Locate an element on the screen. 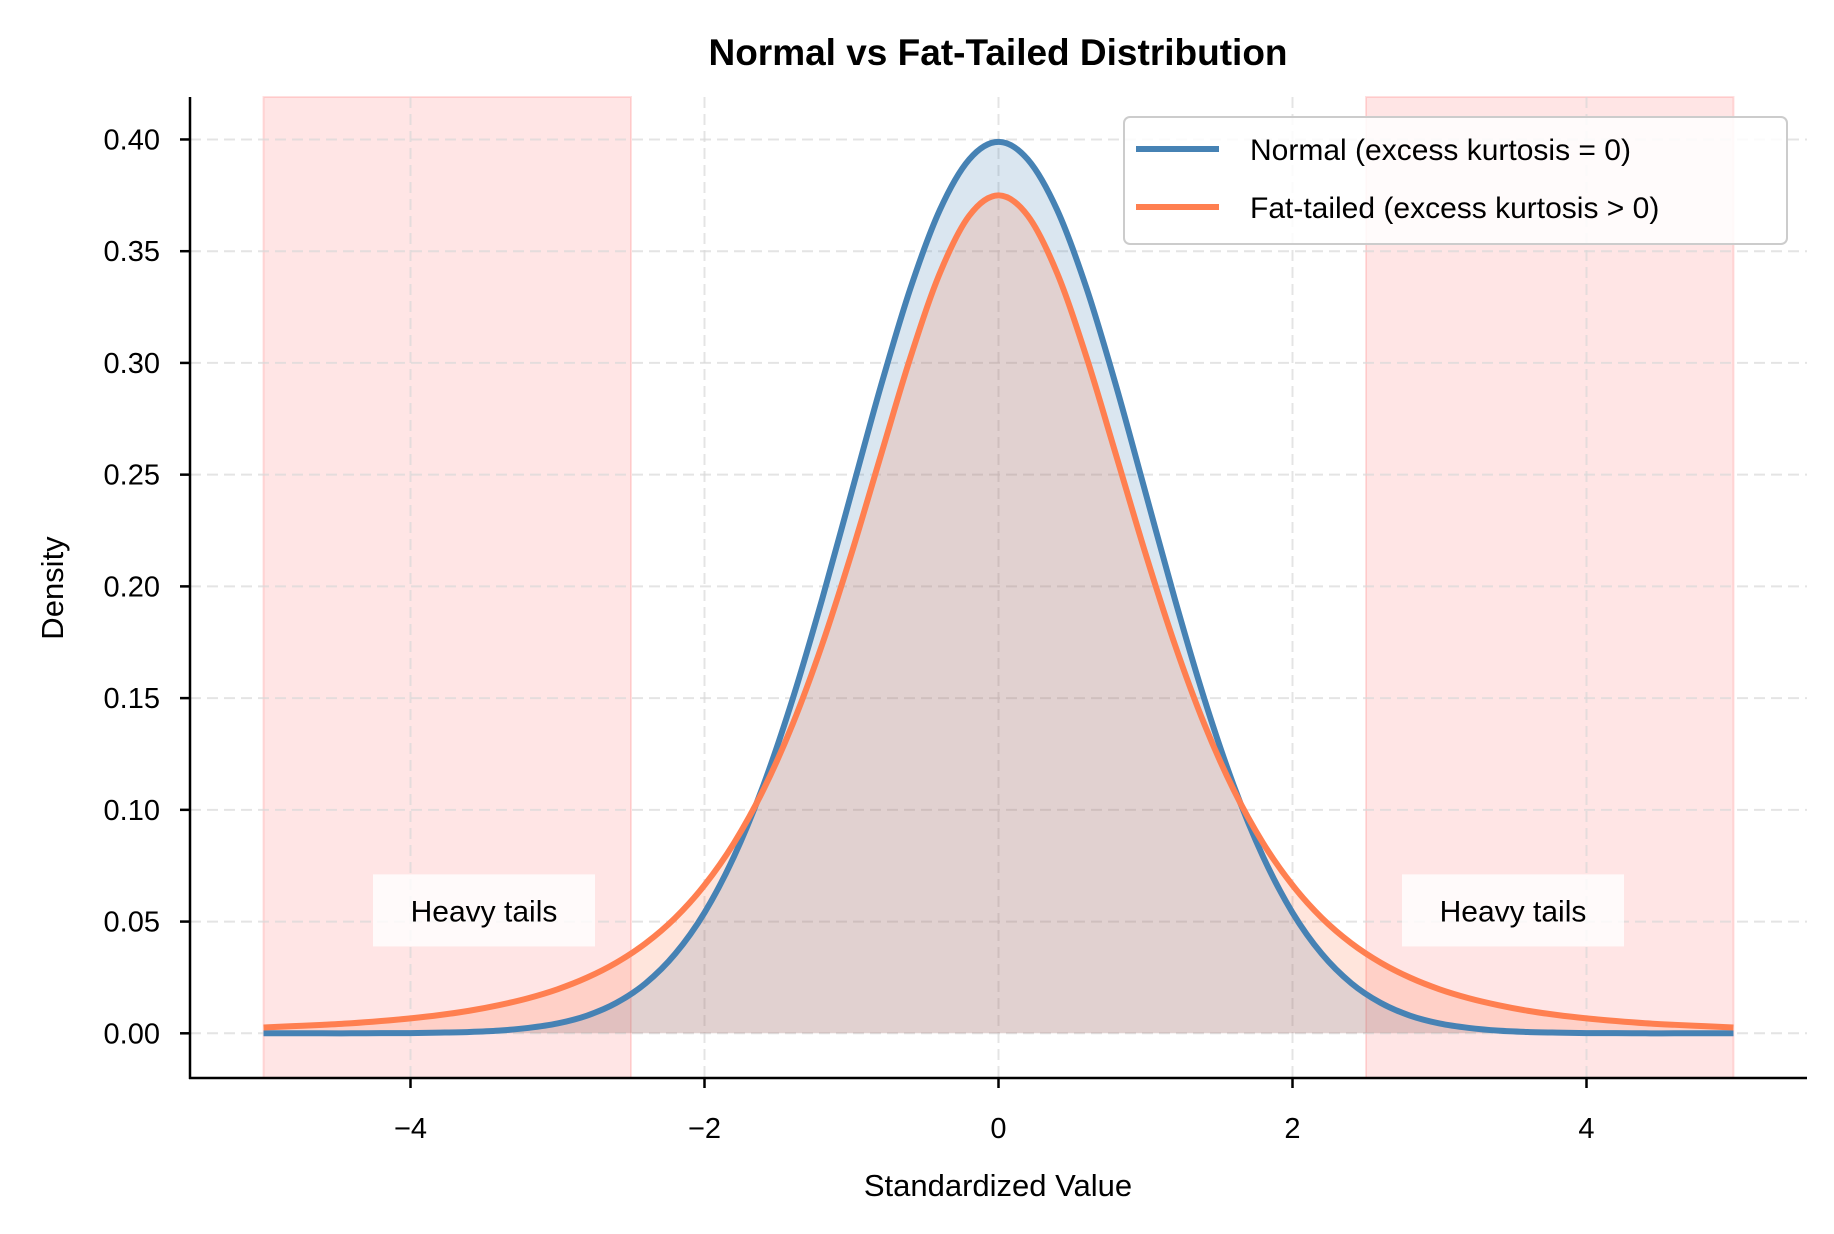 This screenshot has width=1834, height=1234. annotations: Heavy tails Heavy tails is located at coordinates (998, 910).